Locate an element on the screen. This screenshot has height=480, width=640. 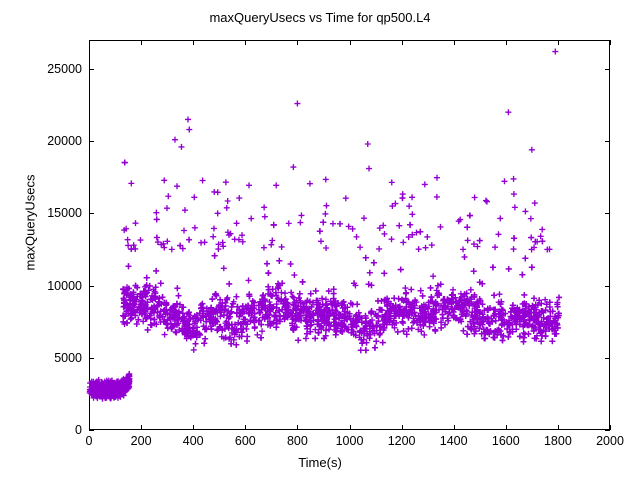
y-tick-label: 10000 is located at coordinates (64, 285).